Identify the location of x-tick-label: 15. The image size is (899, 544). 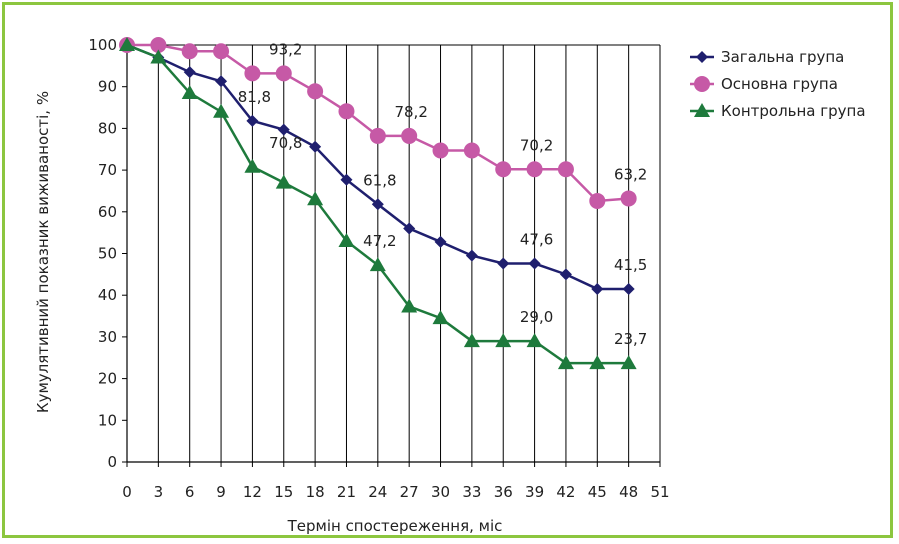
(283, 492).